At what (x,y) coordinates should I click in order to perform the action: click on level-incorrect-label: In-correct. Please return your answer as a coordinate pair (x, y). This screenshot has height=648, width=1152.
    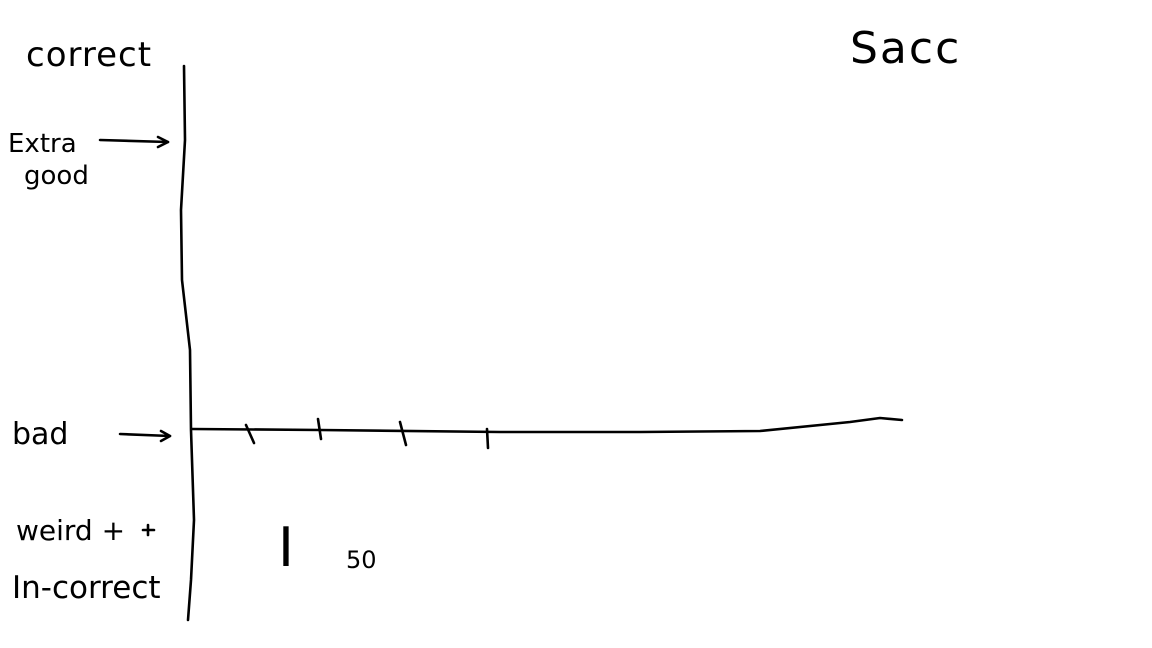
    Looking at the image, I should click on (86, 588).